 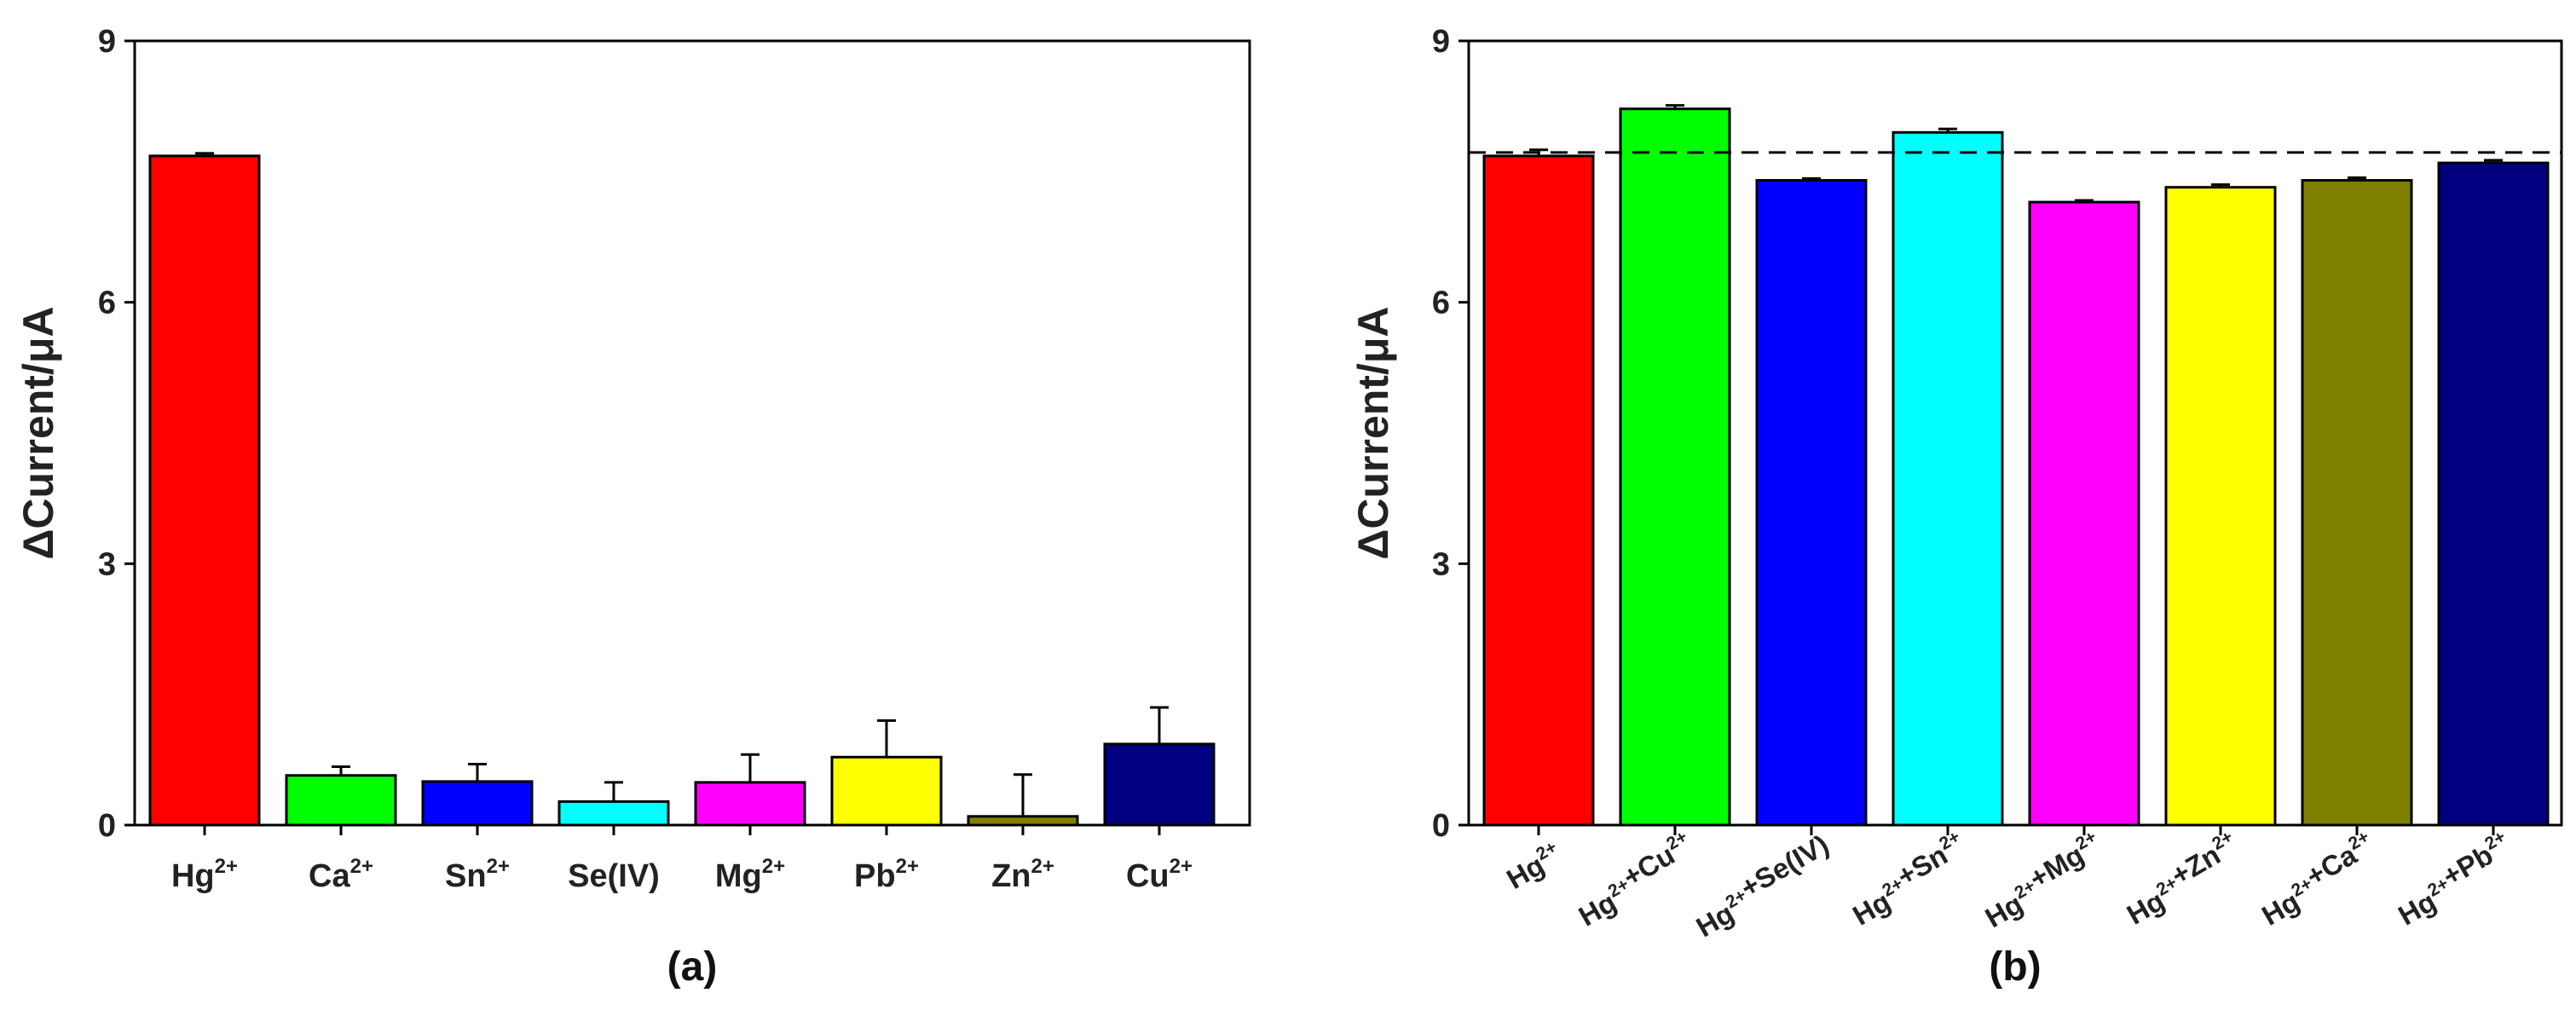 I want to click on panel-b-xlabel-2: Hg2++Se(IV), so click(x=1762, y=886).